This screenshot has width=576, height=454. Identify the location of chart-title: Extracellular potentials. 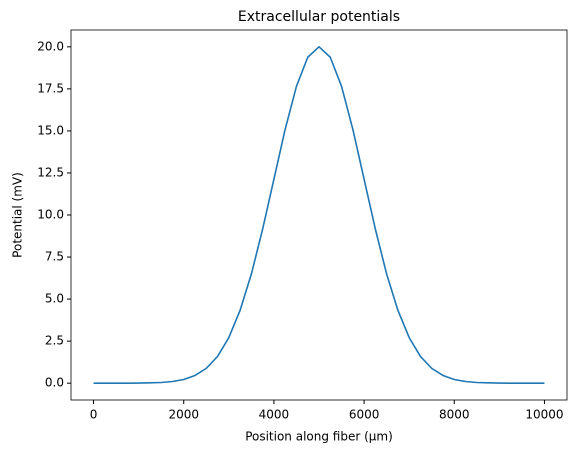
(319, 17).